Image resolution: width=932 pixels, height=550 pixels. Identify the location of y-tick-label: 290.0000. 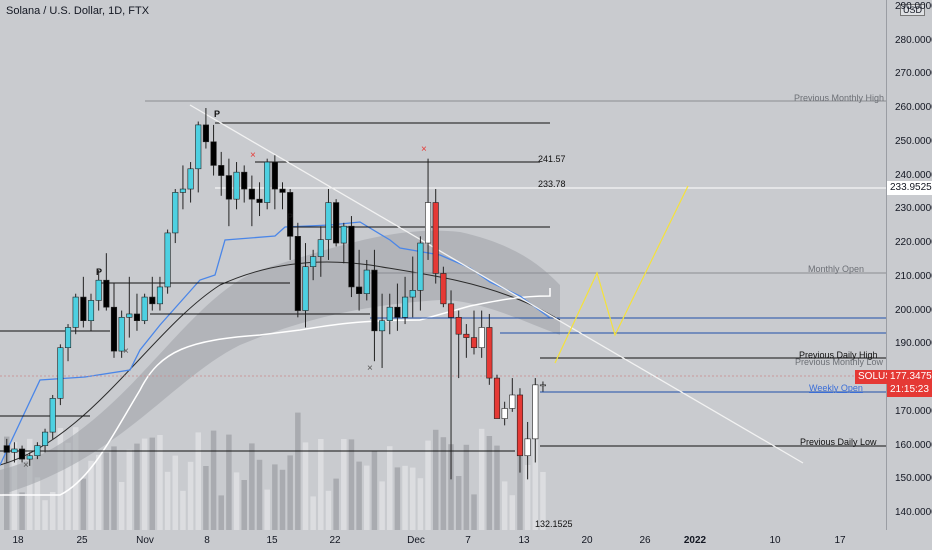
(913, 6).